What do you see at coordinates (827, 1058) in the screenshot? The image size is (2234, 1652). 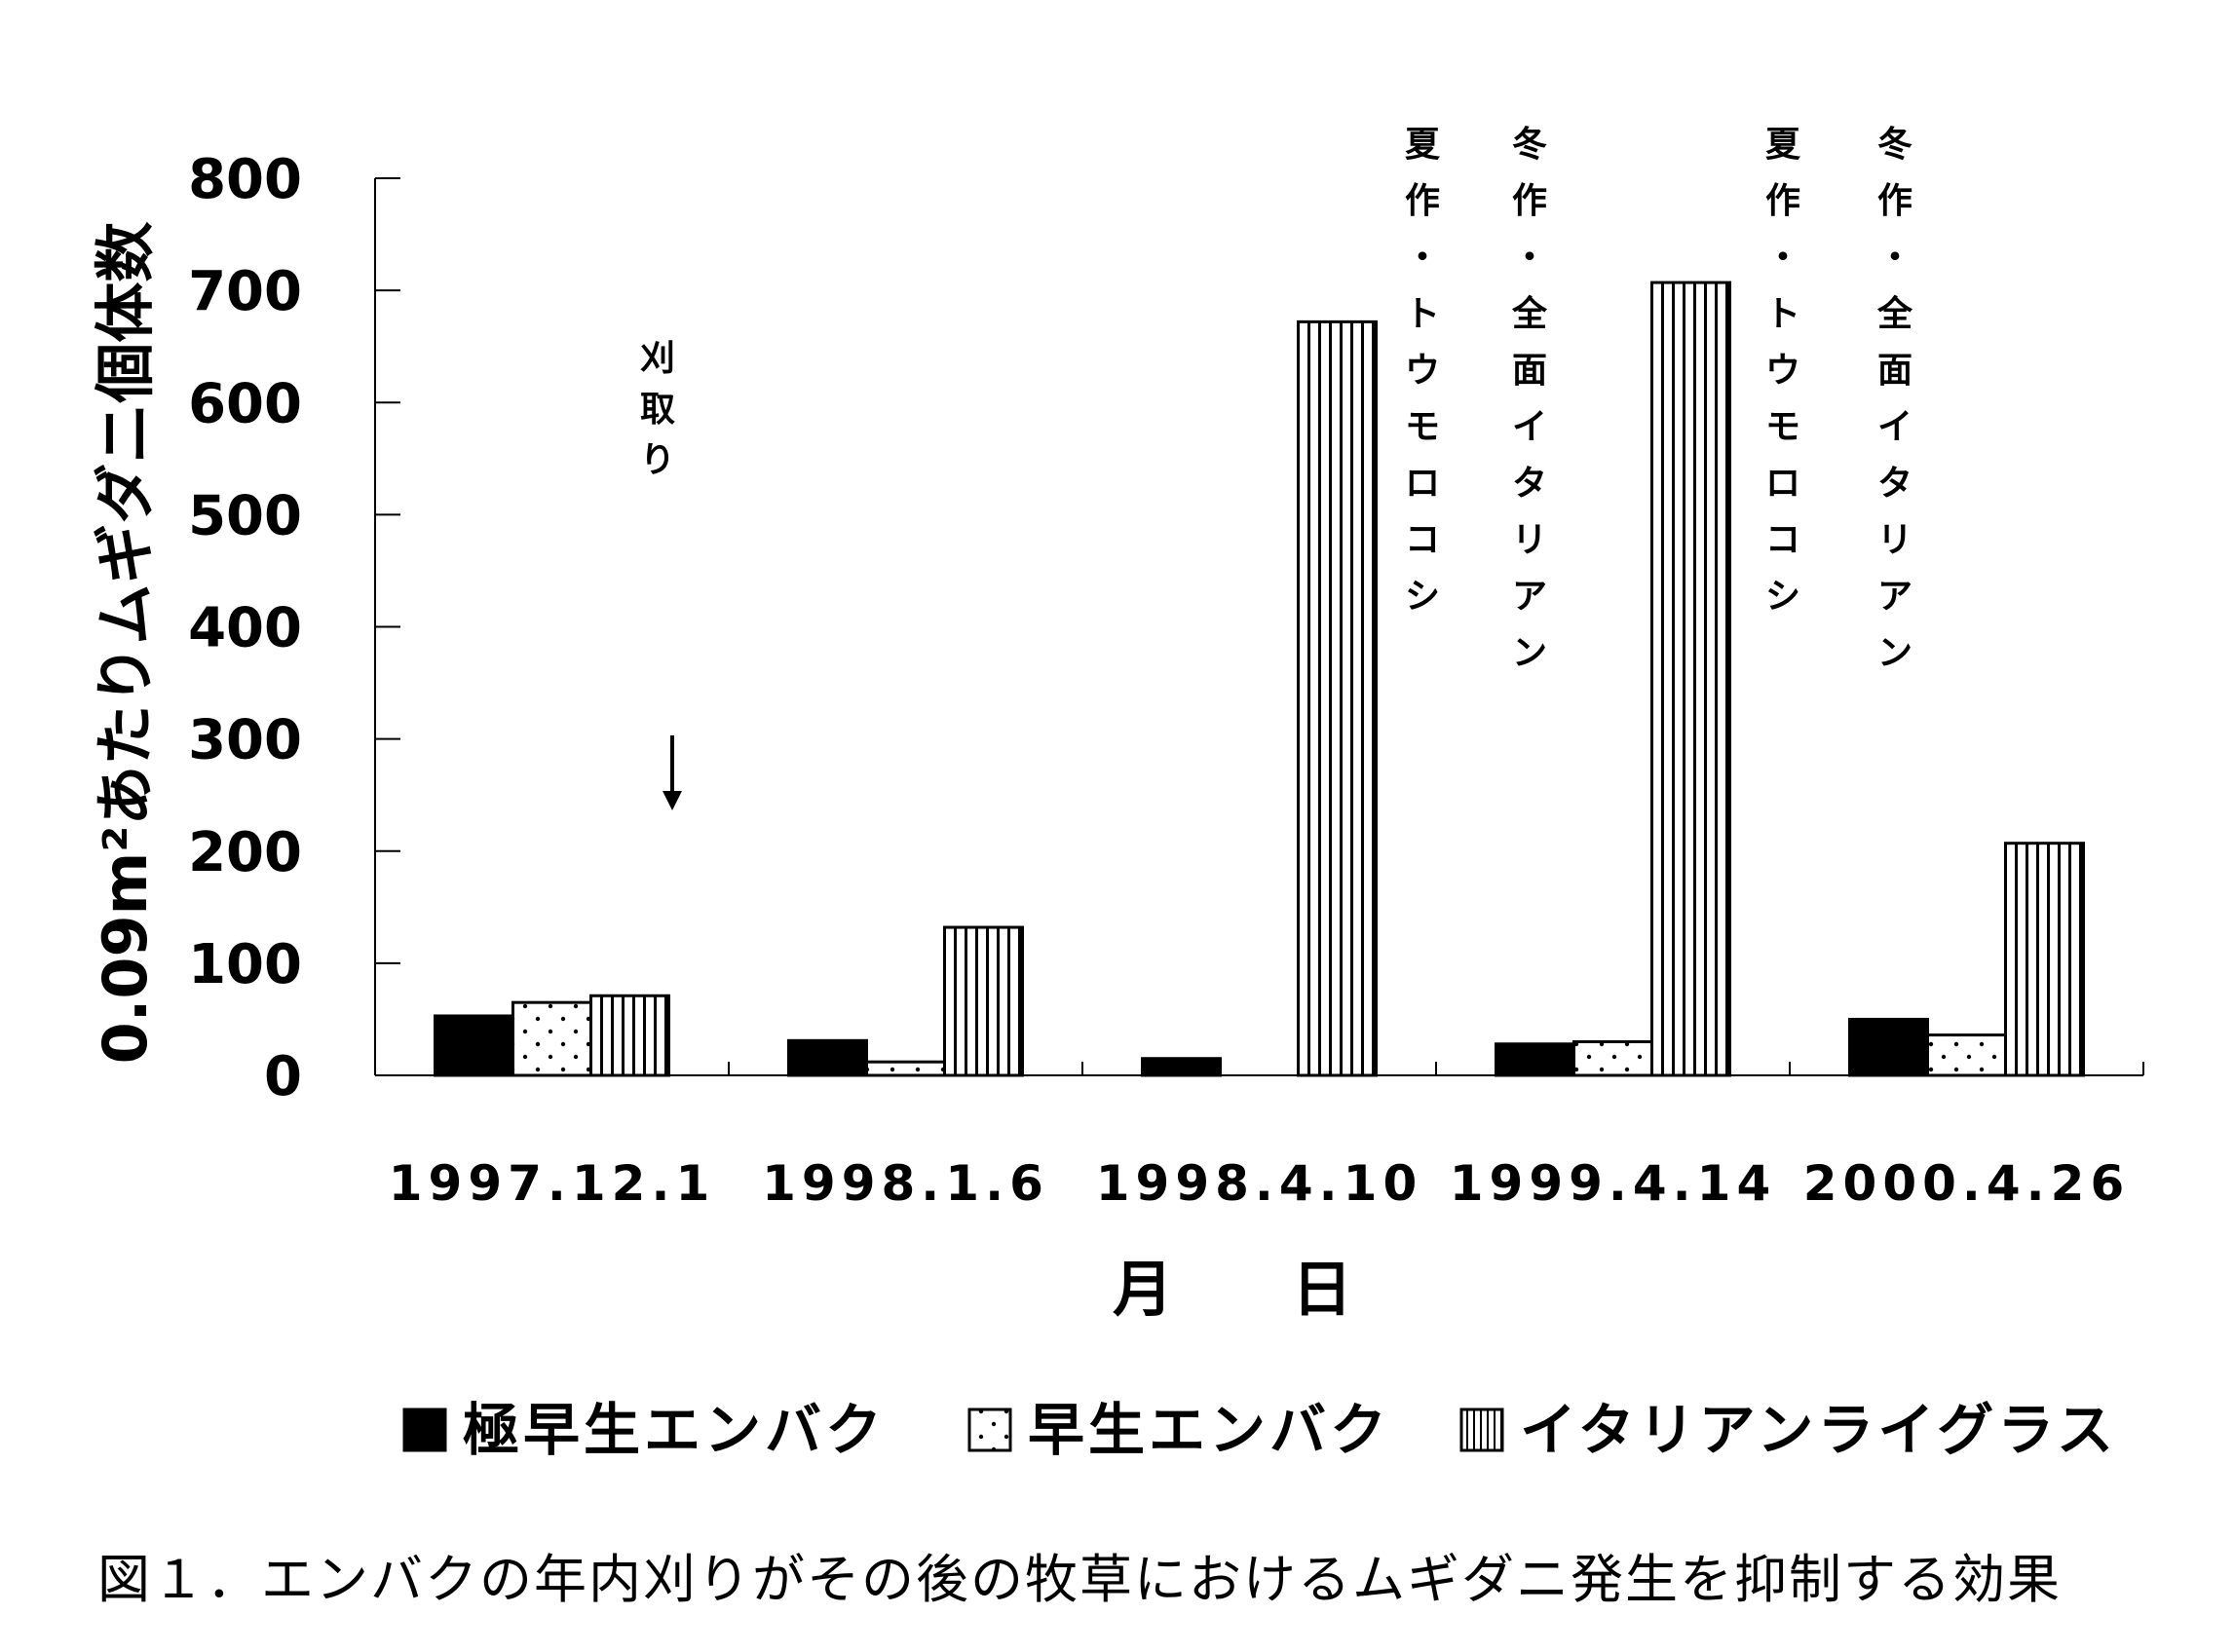 I see `bar-1-1998.1.6` at bounding box center [827, 1058].